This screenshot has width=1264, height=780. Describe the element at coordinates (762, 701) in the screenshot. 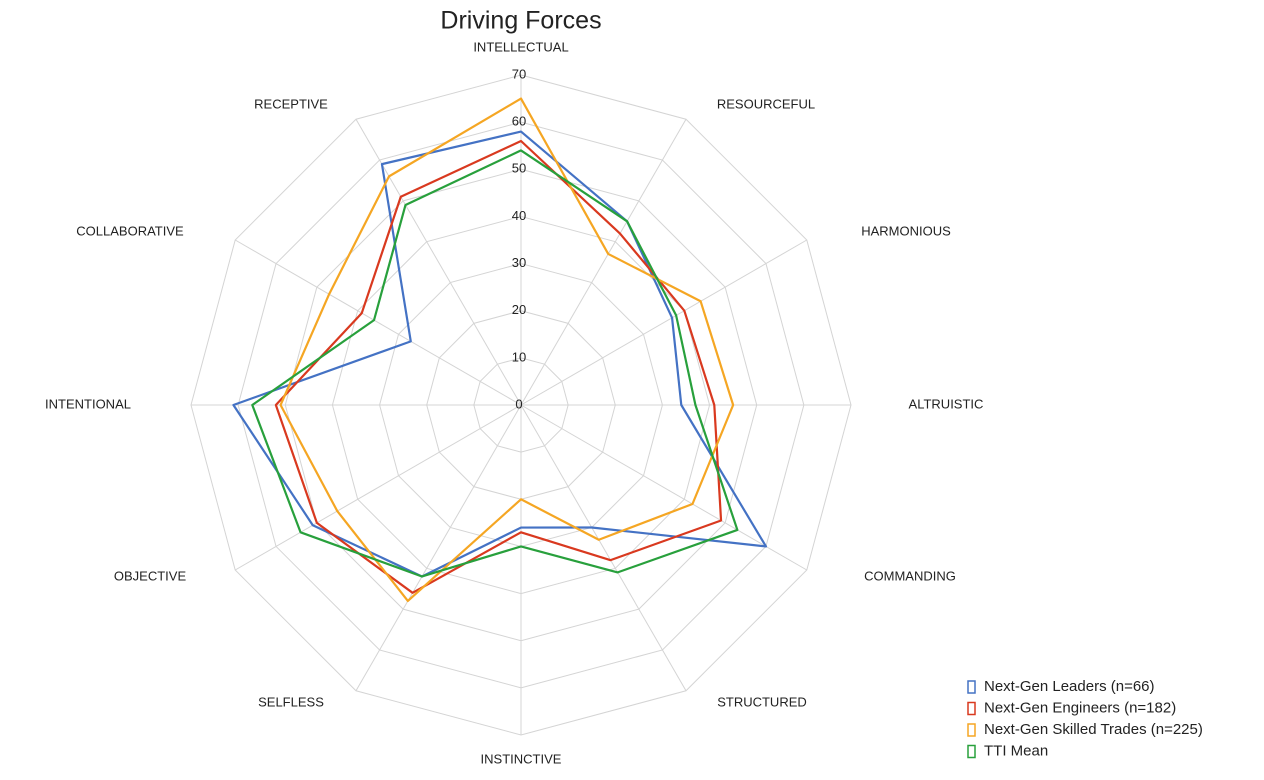

I see `axis-label: STRUCTURED` at that location.